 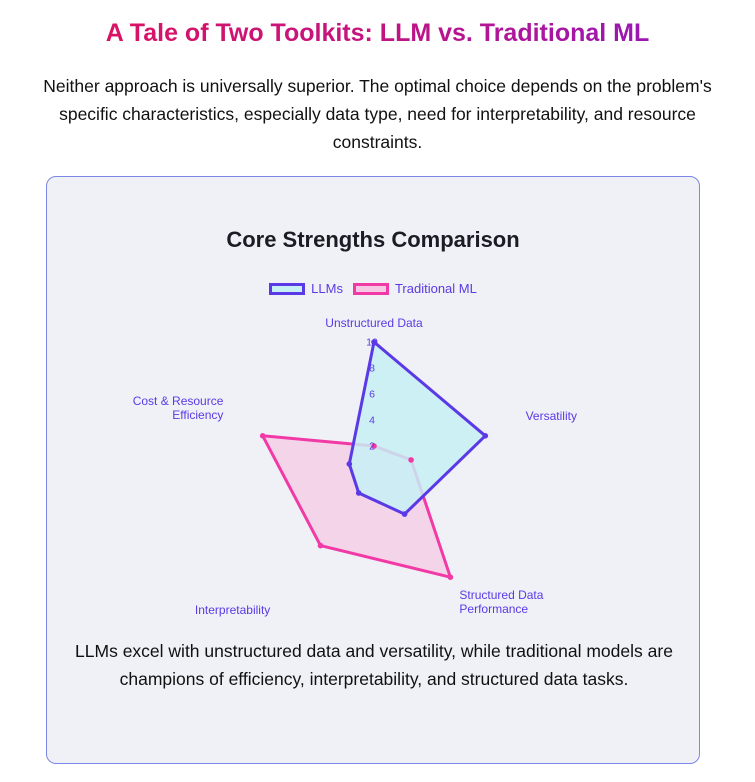 What do you see at coordinates (370, 288) in the screenshot?
I see `legend-swatch-traditional-ml` at bounding box center [370, 288].